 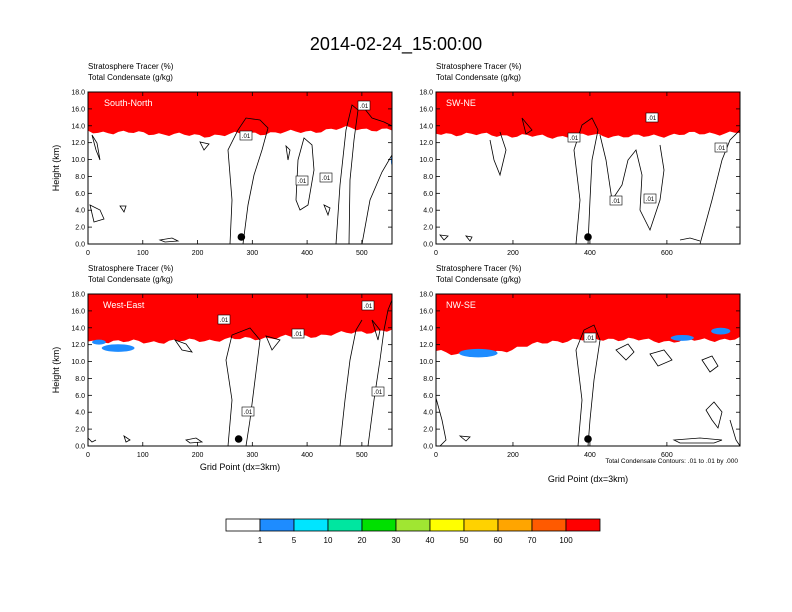 What do you see at coordinates (56, 168) in the screenshot?
I see `y-axis-label: Height (km)` at bounding box center [56, 168].